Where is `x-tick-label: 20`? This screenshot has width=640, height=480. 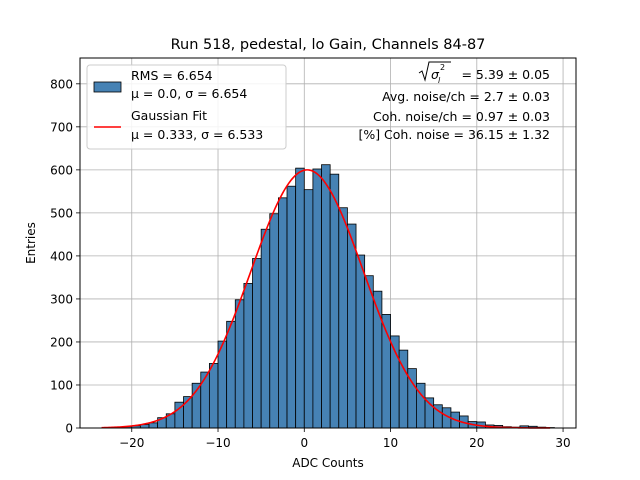 x-tick-label: 20 is located at coordinates (476, 443).